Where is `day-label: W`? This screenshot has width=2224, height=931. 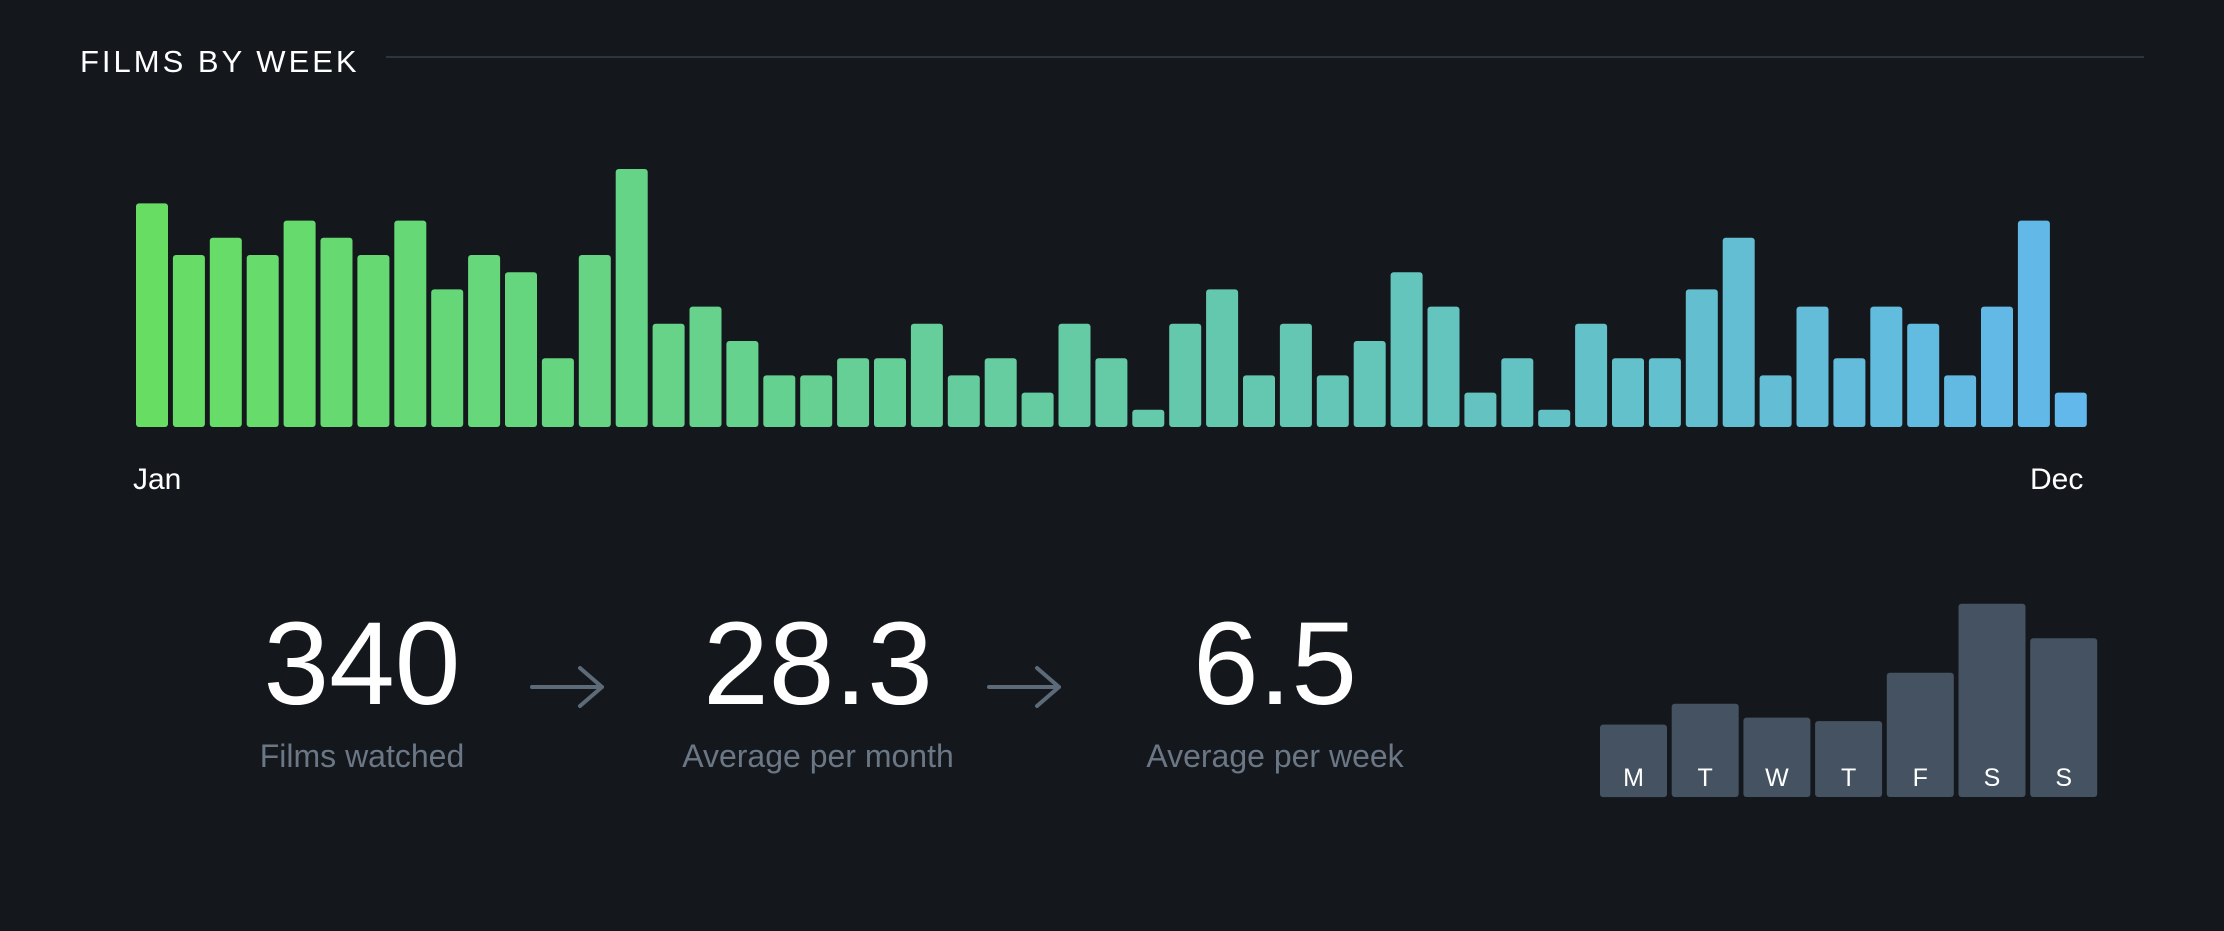 day-label: W is located at coordinates (1777, 778).